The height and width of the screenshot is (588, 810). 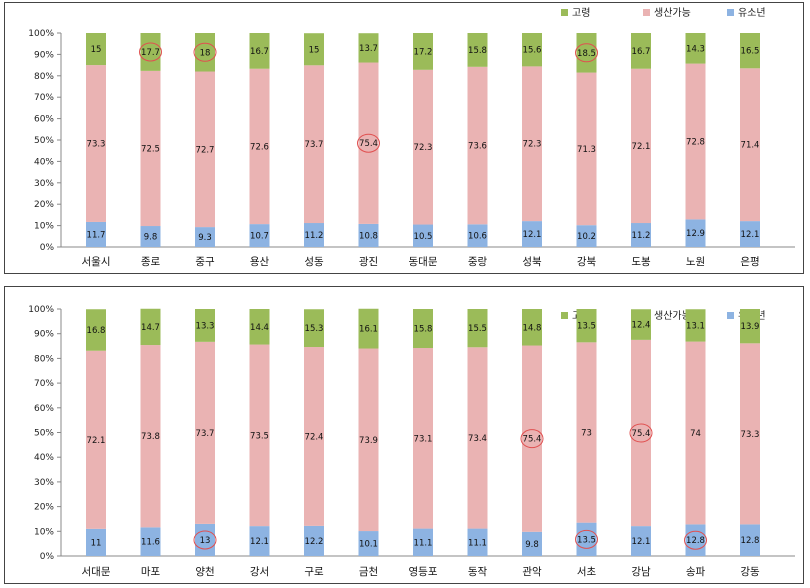 I want to click on category-label: 은평, so click(x=749, y=262).